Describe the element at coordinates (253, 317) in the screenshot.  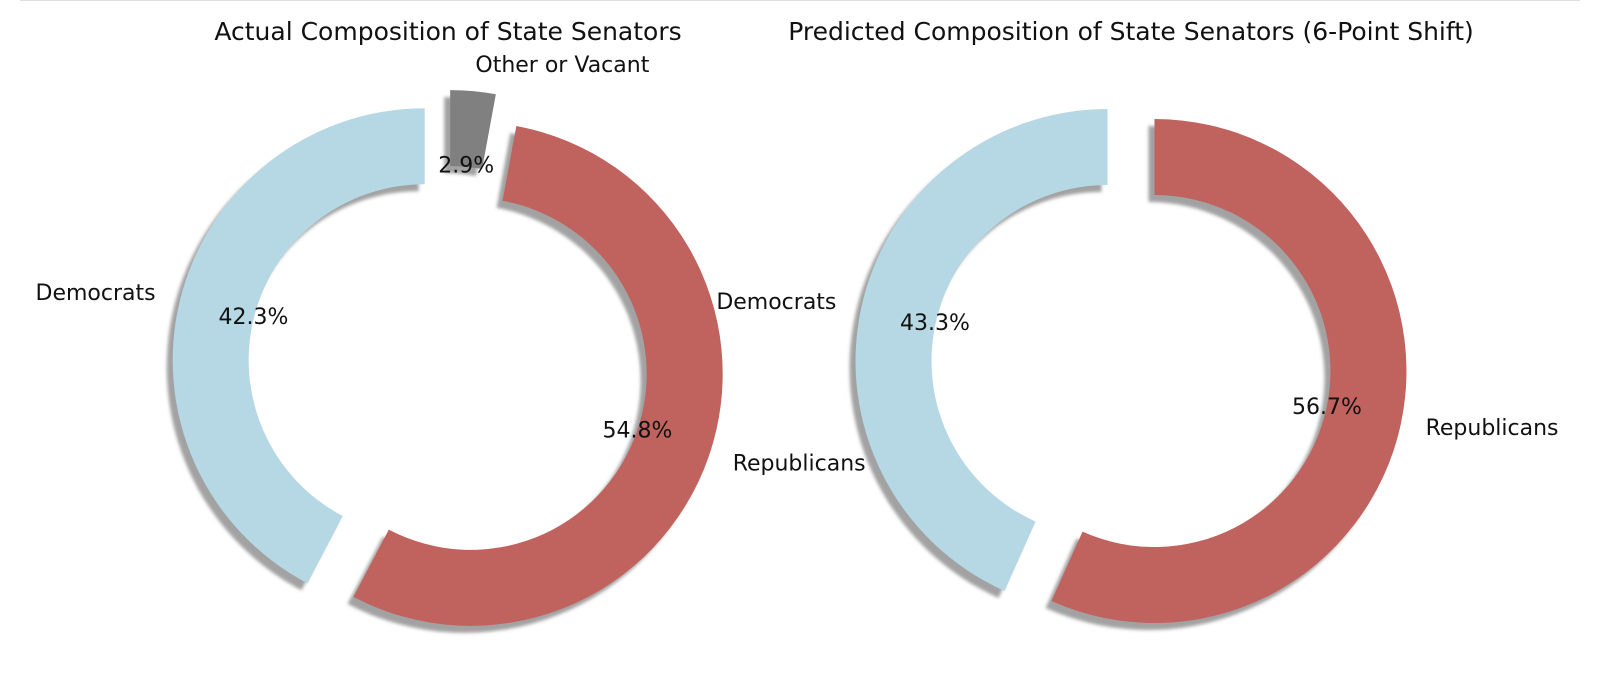
I see `democrats-percent-label: 42.3%` at that location.